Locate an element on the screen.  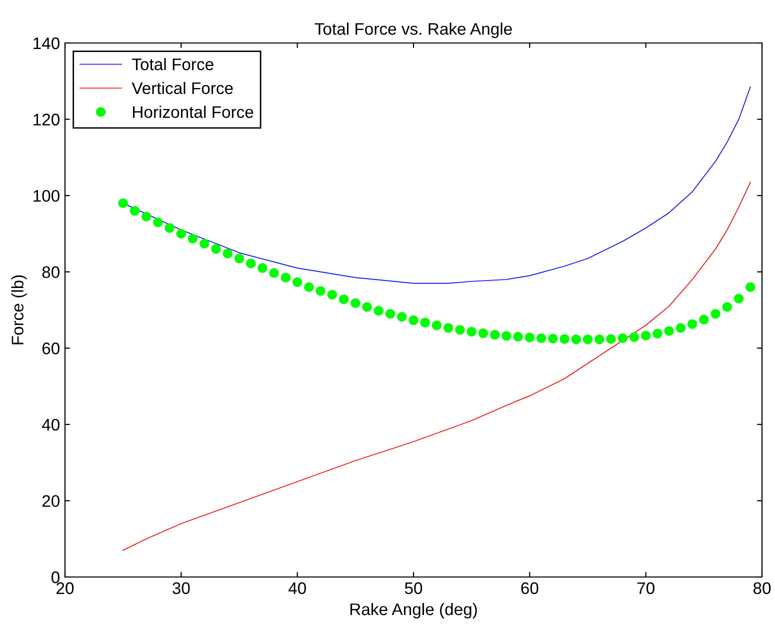
y-tick-label: 40 is located at coordinates (51, 424).